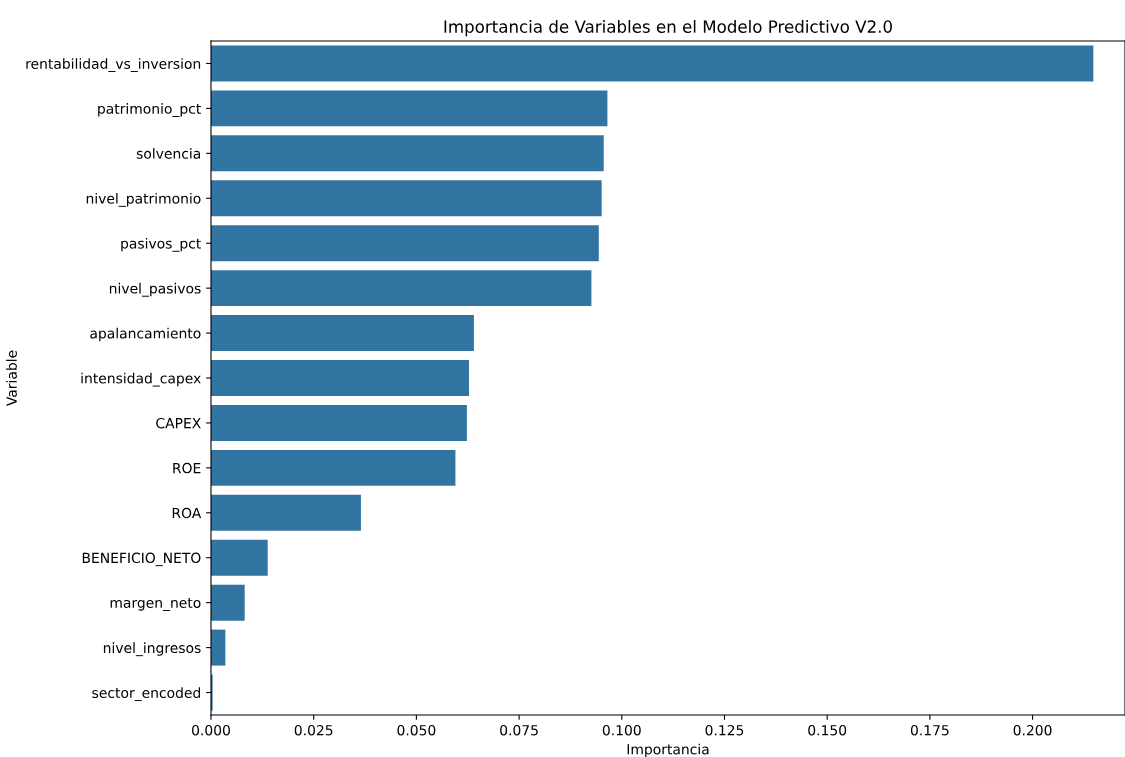 Image resolution: width=1125 pixels, height=757 pixels. I want to click on y-tick-label: intensidad_capex, so click(141, 379).